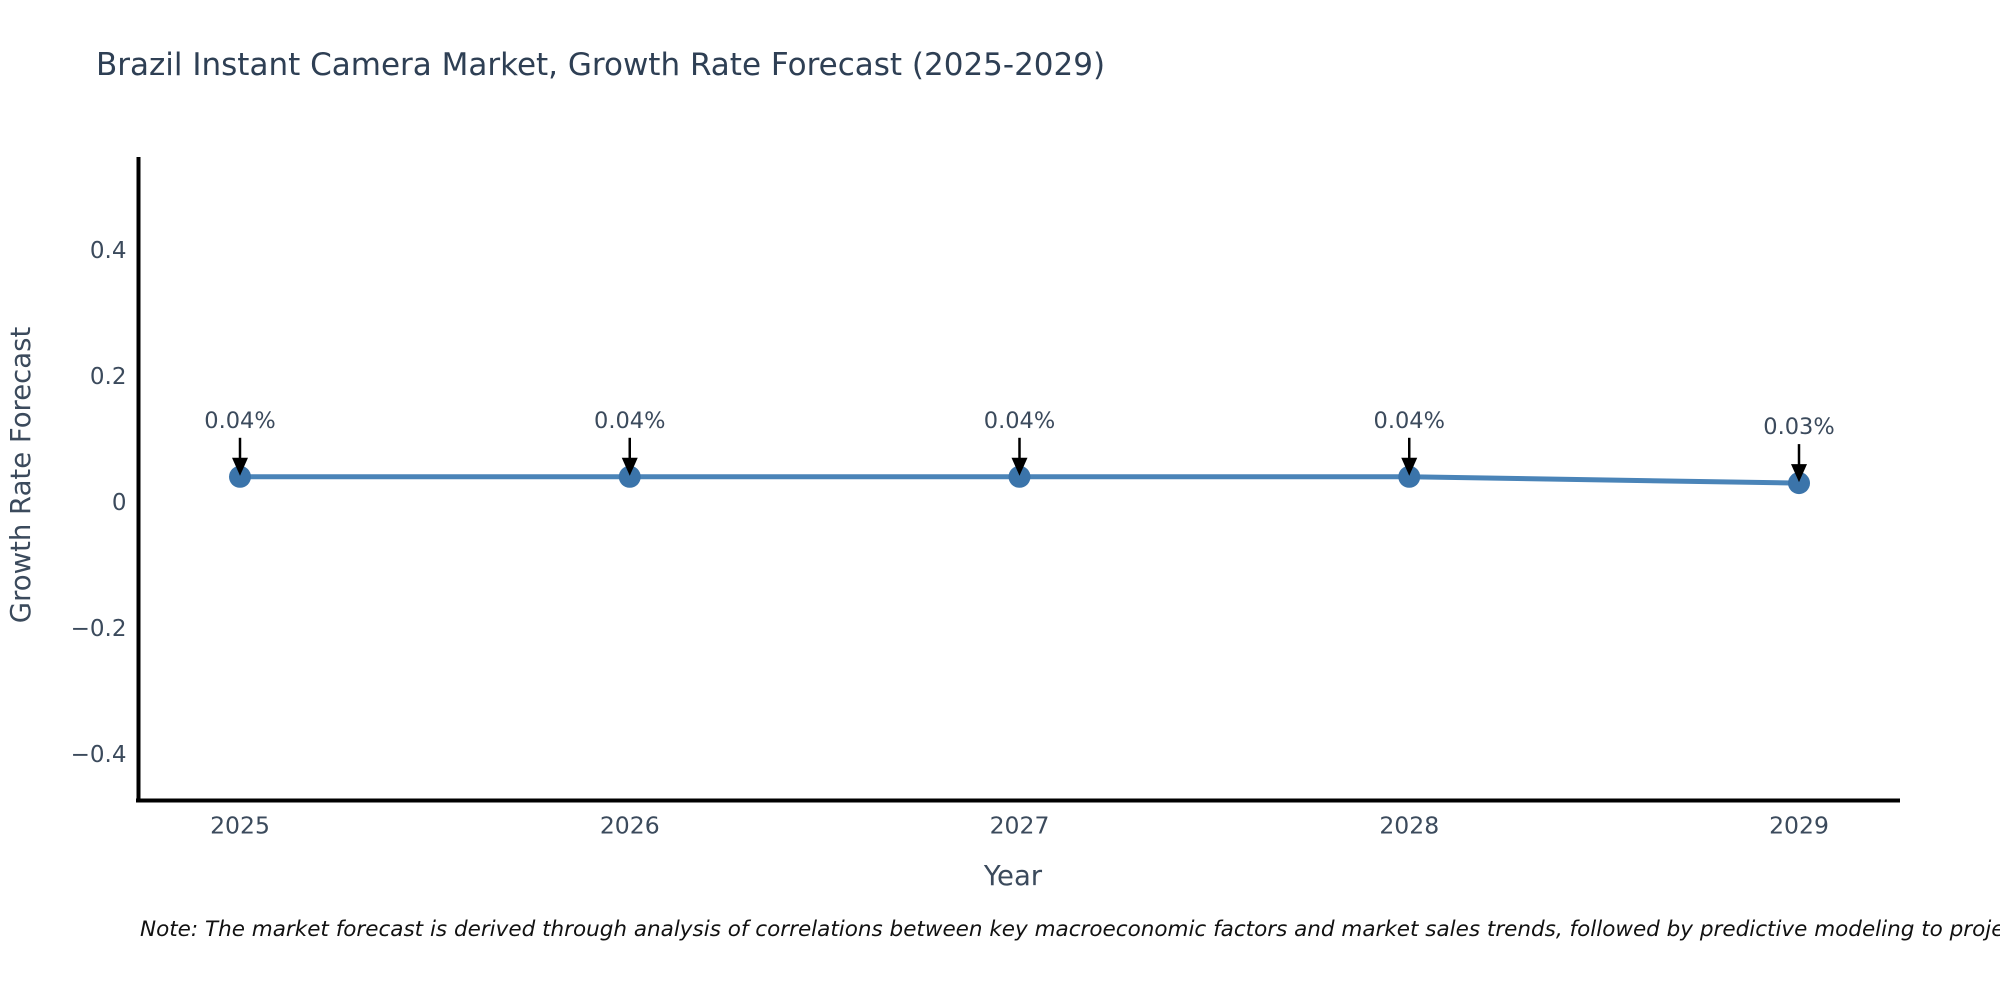 Image resolution: width=2000 pixels, height=1000 pixels. What do you see at coordinates (1409, 826) in the screenshot?
I see `x-tick-label: 2028` at bounding box center [1409, 826].